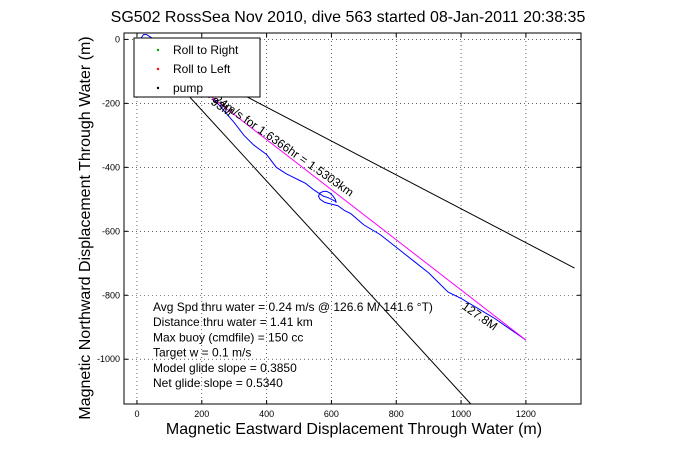 This screenshot has width=681, height=454. I want to click on stats-line: Target w = 0.1 m/s, so click(202, 353).